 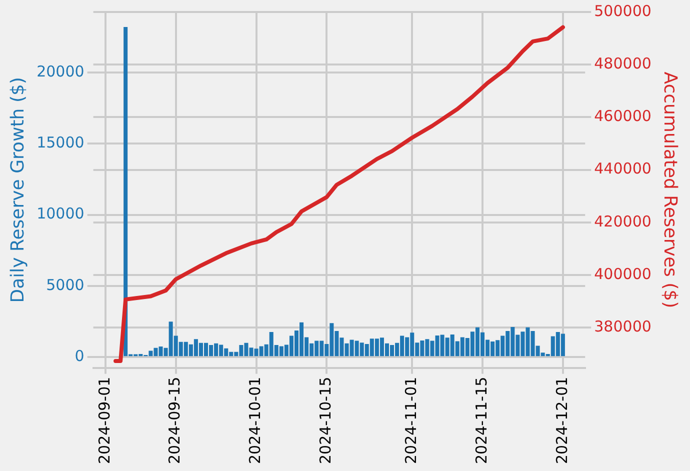 I want to click on y2-tick-label: 460000, so click(x=623, y=116).